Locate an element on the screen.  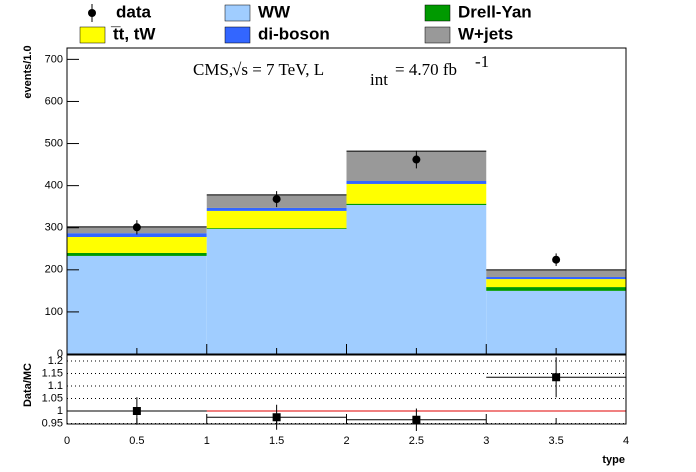
y-tick-label: 300 is located at coordinates (54, 228).